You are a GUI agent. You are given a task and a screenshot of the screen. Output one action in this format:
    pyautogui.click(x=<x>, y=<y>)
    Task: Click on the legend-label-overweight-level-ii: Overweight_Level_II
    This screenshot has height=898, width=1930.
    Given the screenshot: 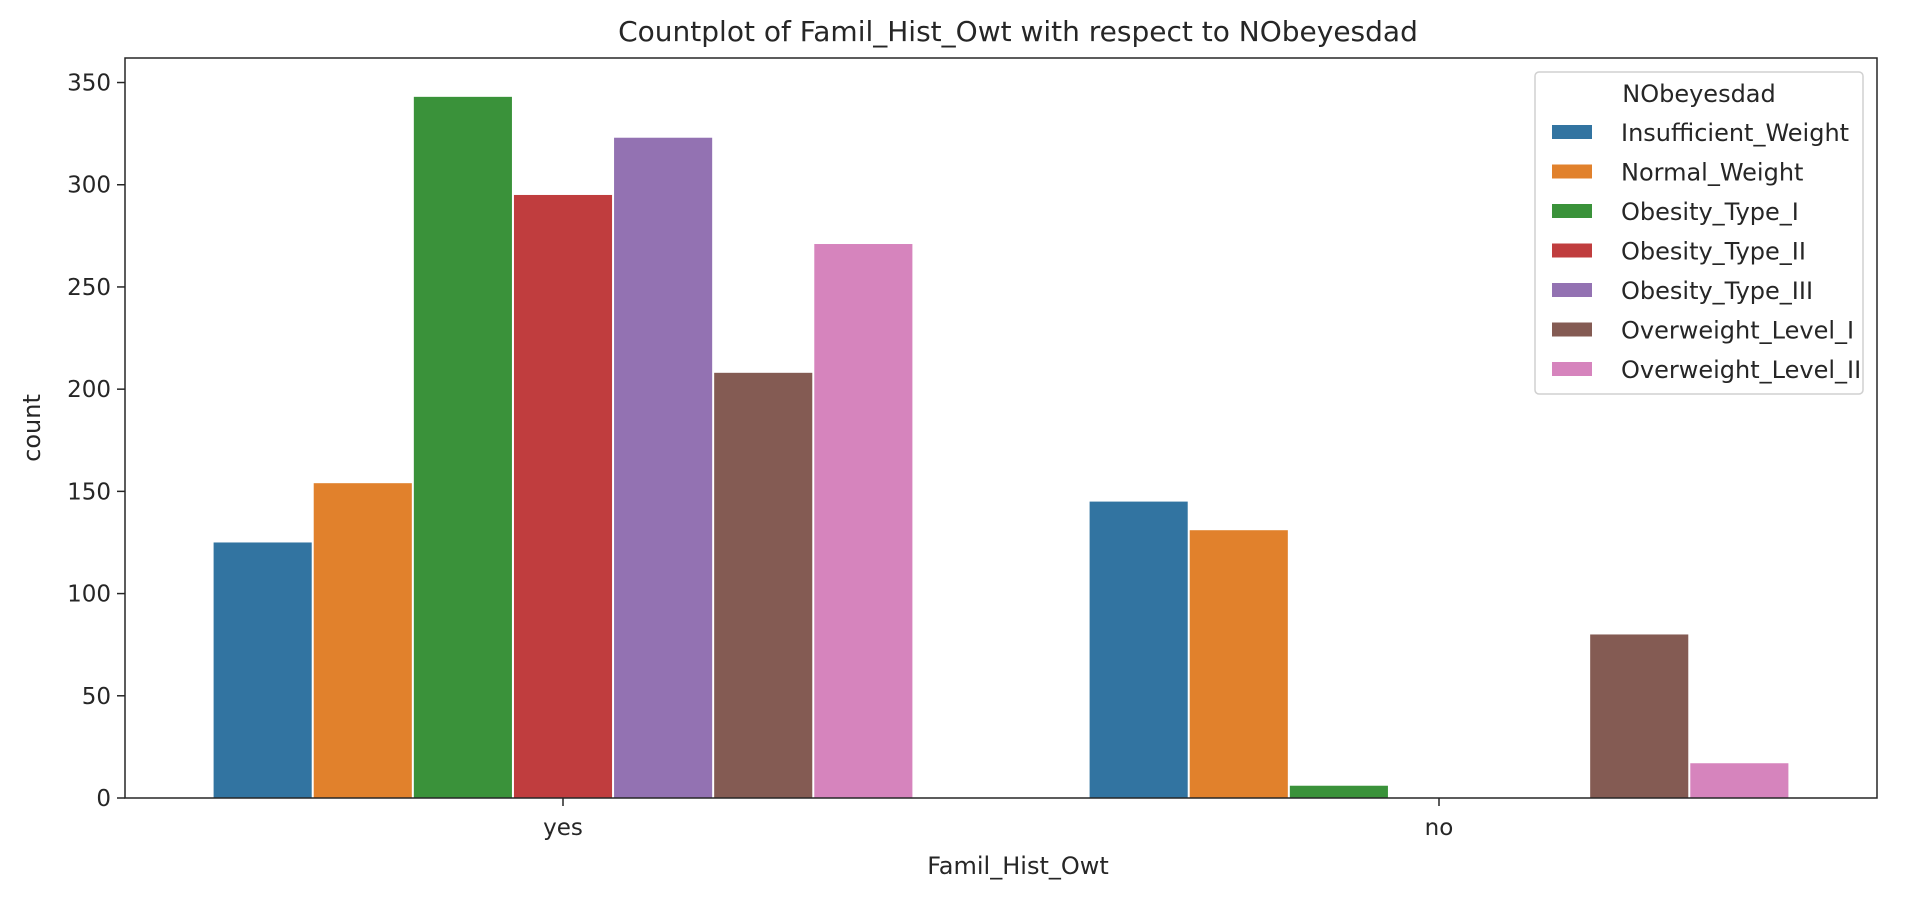 What is the action you would take?
    pyautogui.click(x=1741, y=370)
    